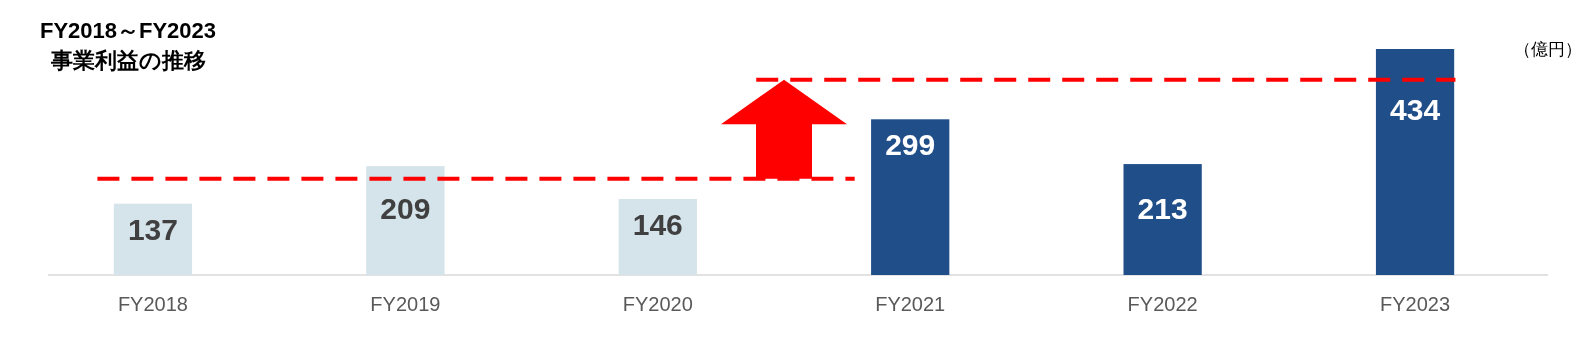 This screenshot has height=342, width=1596. I want to click on x-tick-label: FY2023, so click(1415, 304).